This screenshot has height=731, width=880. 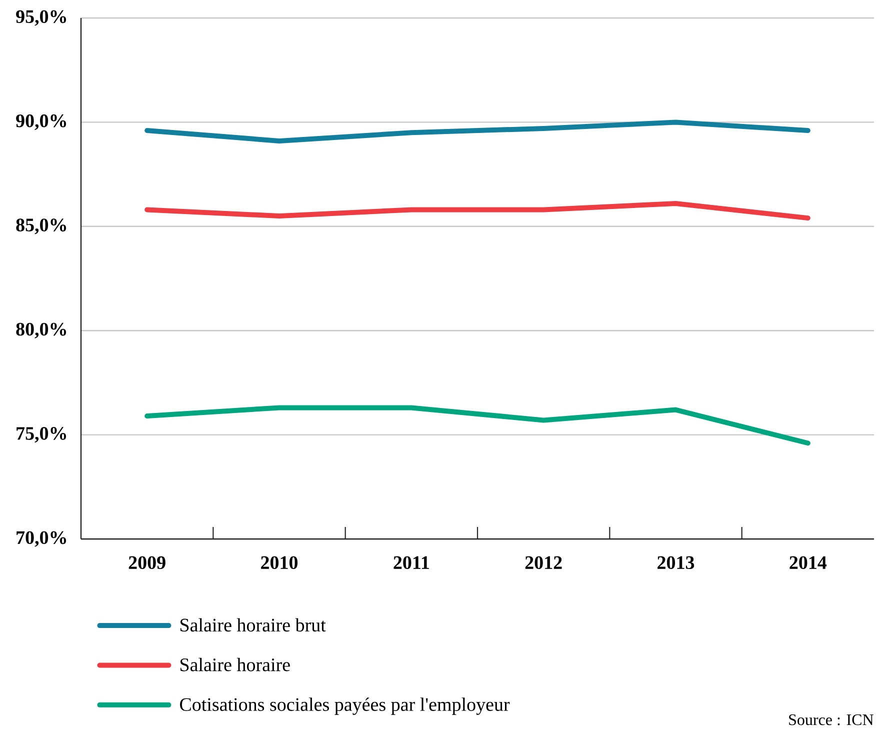 What do you see at coordinates (253, 625) in the screenshot?
I see `legend-label: Salaire horaire brut` at bounding box center [253, 625].